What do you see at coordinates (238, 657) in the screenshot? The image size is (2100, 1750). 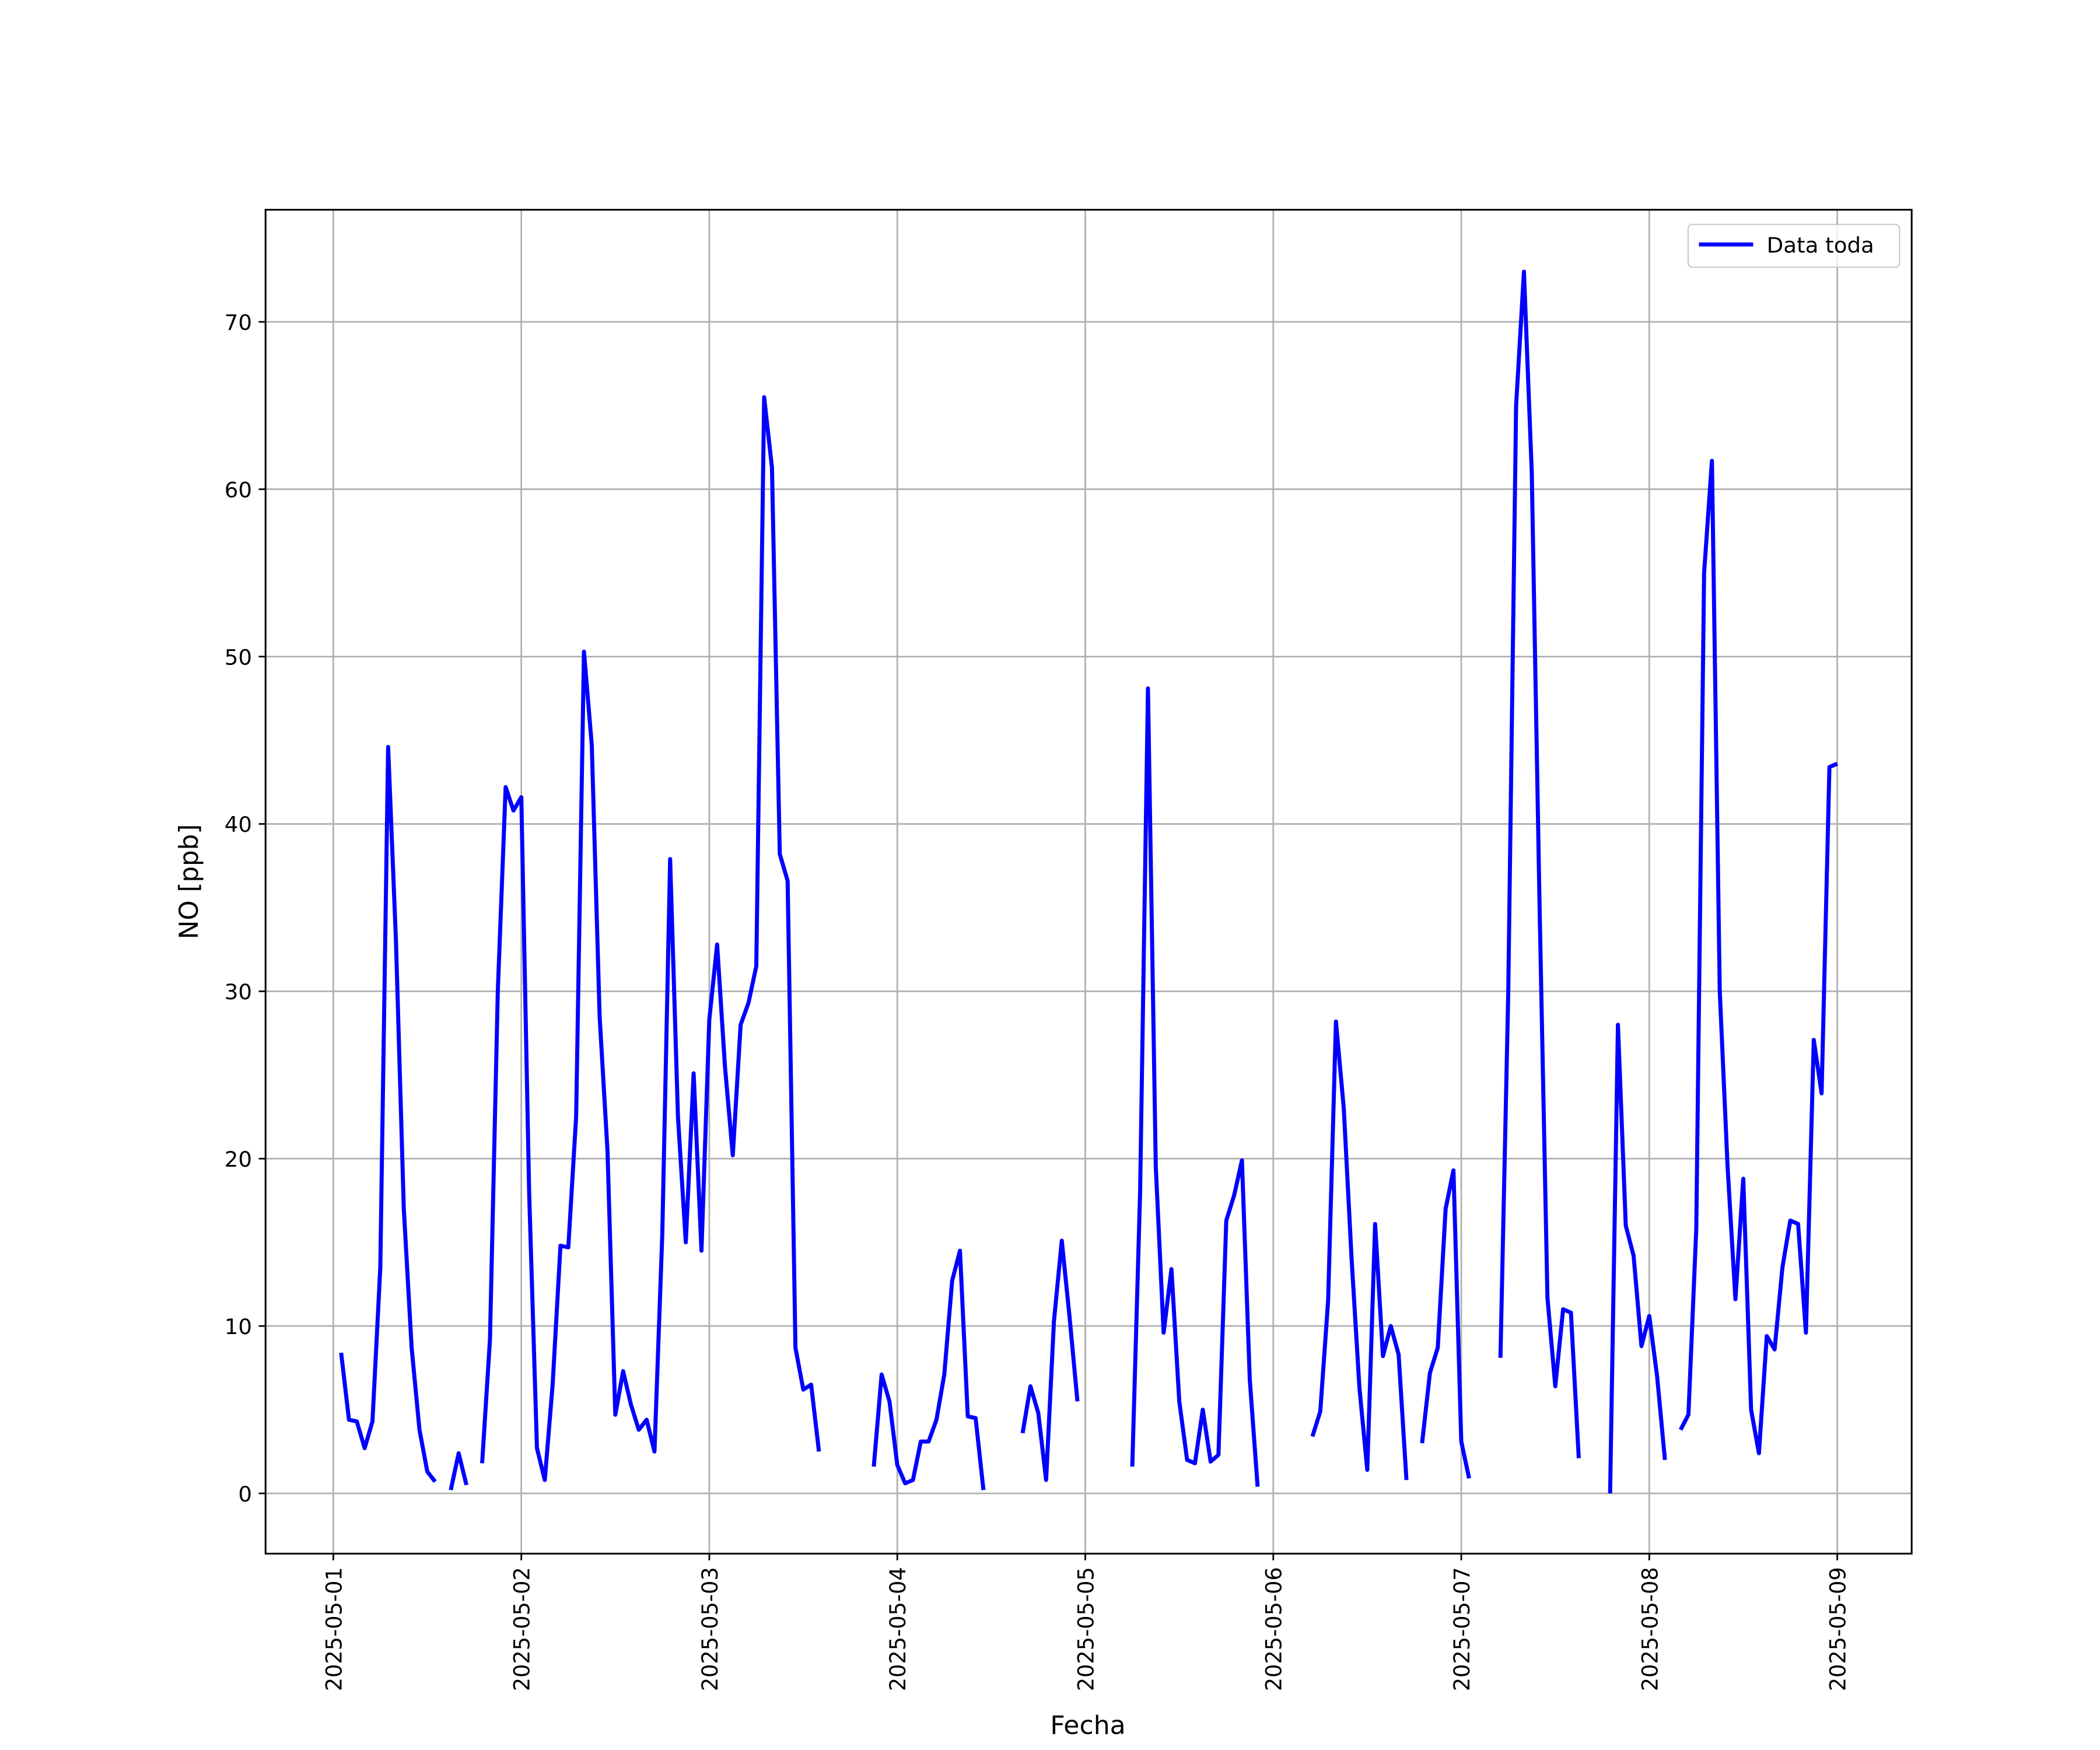 I see `y-tick-label: 50` at bounding box center [238, 657].